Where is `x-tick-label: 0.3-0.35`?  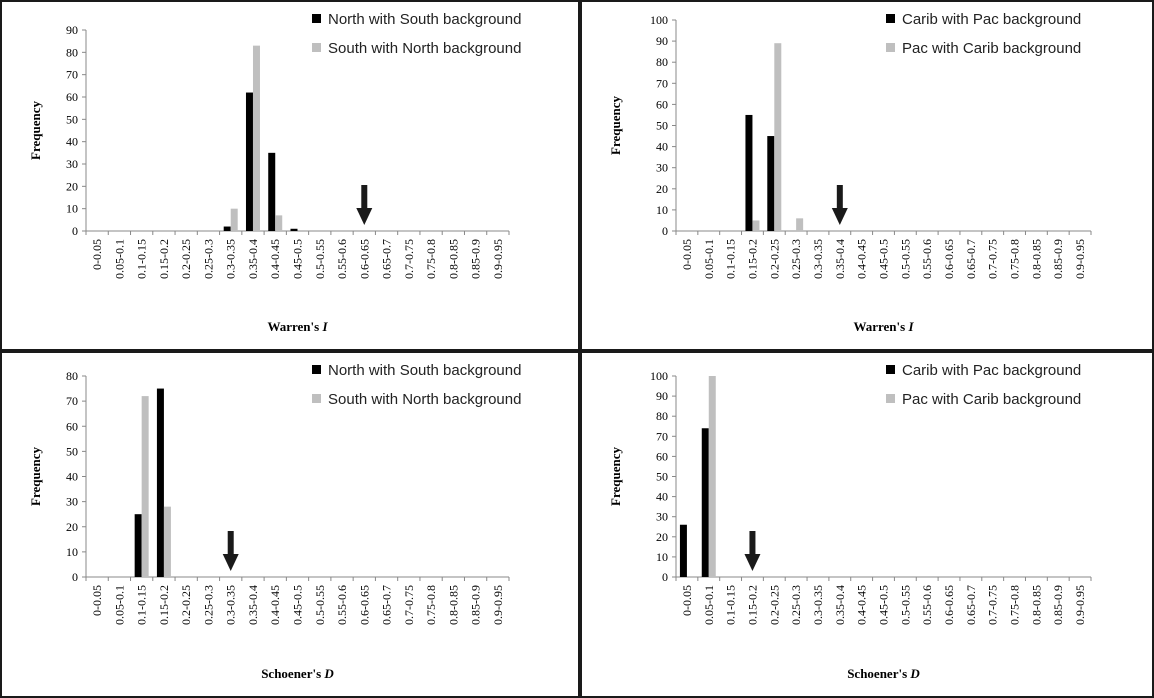
x-tick-label: 0.3-0.35 is located at coordinates (818, 259).